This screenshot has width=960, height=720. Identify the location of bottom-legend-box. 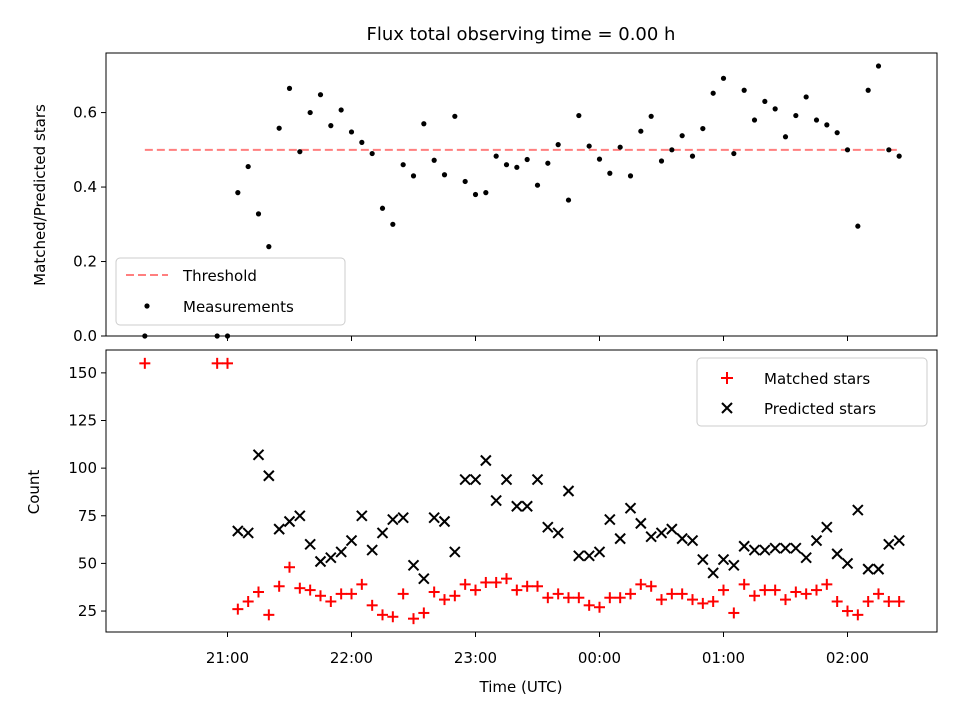
(812, 392).